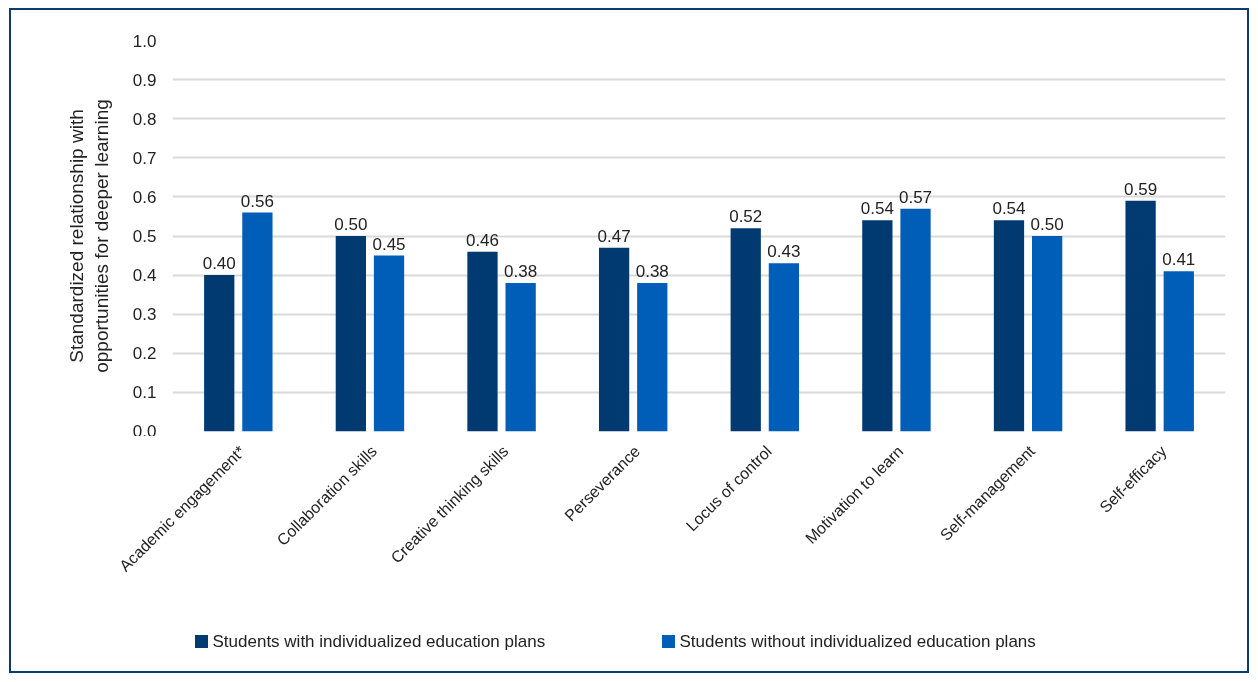  Describe the element at coordinates (144, 236) in the screenshot. I see `y-tick-label: 0.5` at that location.